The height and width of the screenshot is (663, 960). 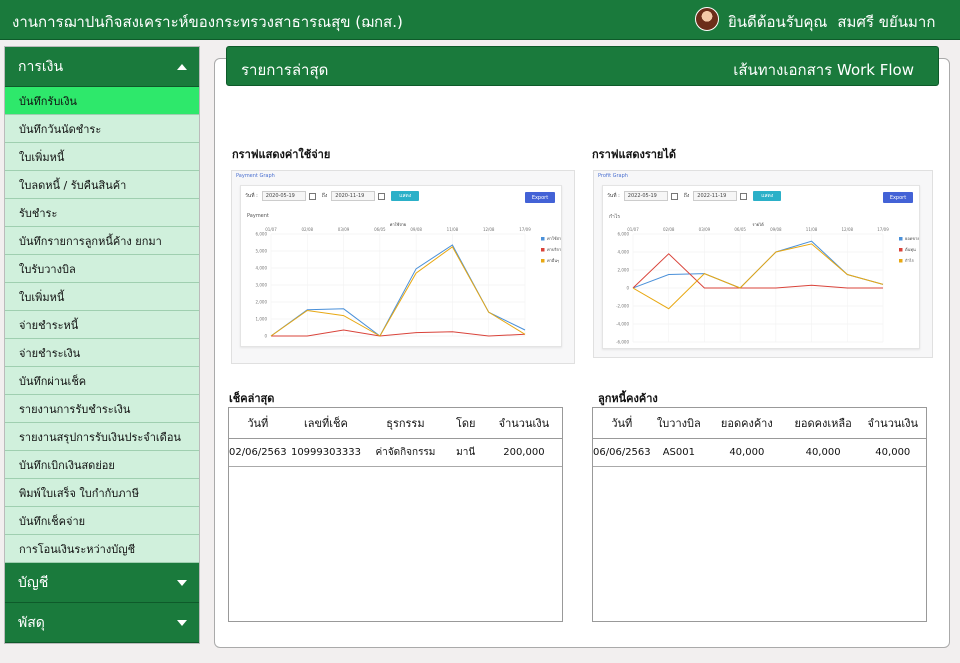 What do you see at coordinates (554, 238) in the screenshot?
I see `legend-label: ค่าใช้จ่ายรวม` at bounding box center [554, 238].